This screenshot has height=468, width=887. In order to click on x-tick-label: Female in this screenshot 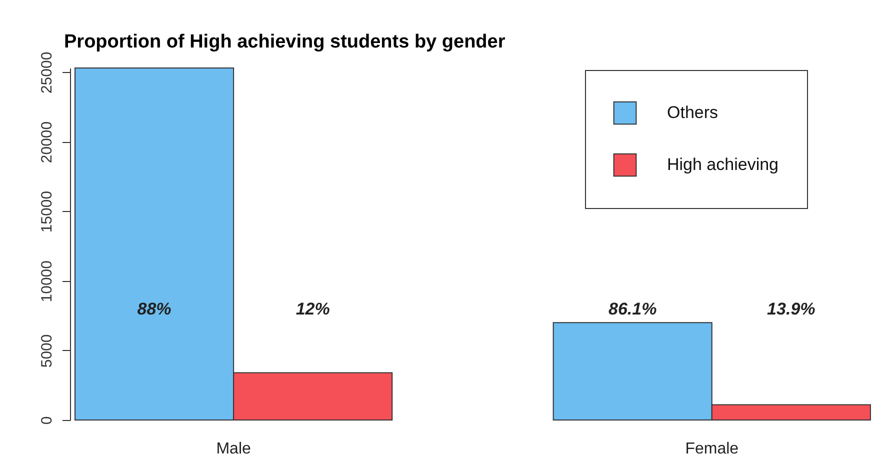, I will do `click(712, 449)`.